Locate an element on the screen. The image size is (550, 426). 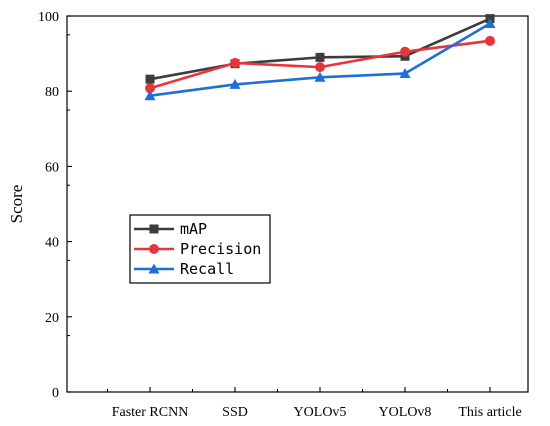
legend: mAP Precision Recall is located at coordinates (200, 249).